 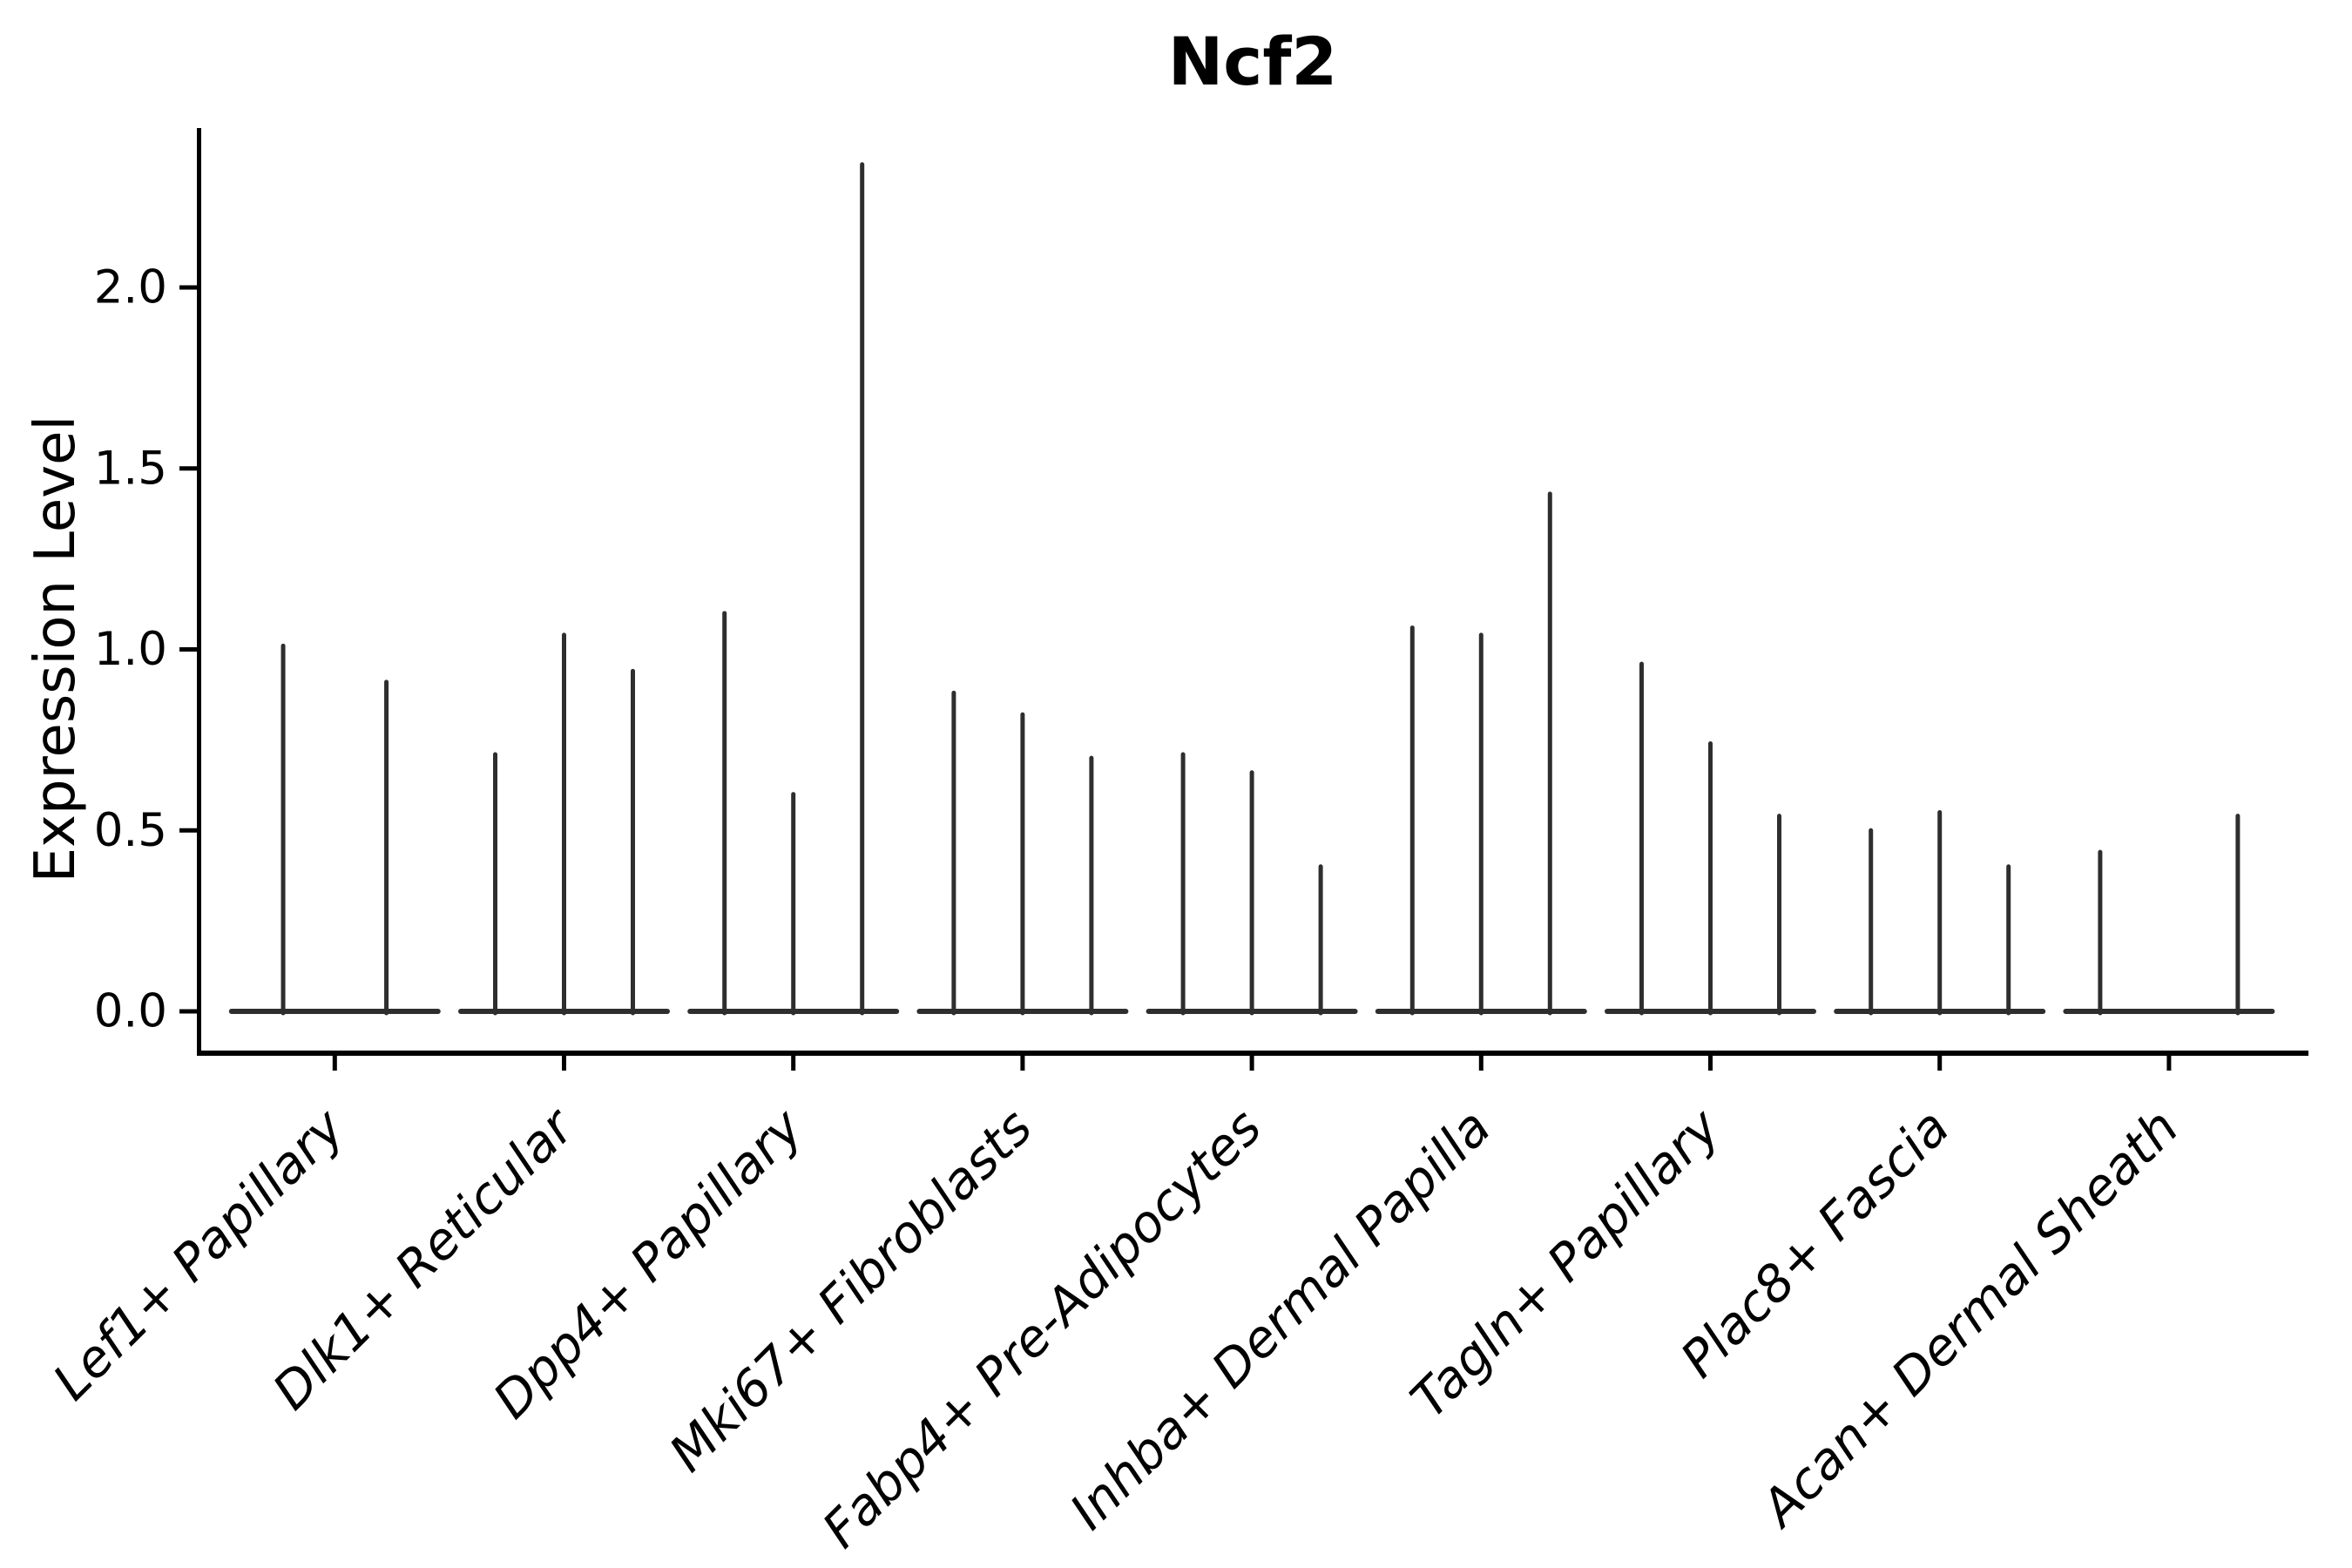 What do you see at coordinates (199, 590) in the screenshot?
I see `y-axis-spine` at bounding box center [199, 590].